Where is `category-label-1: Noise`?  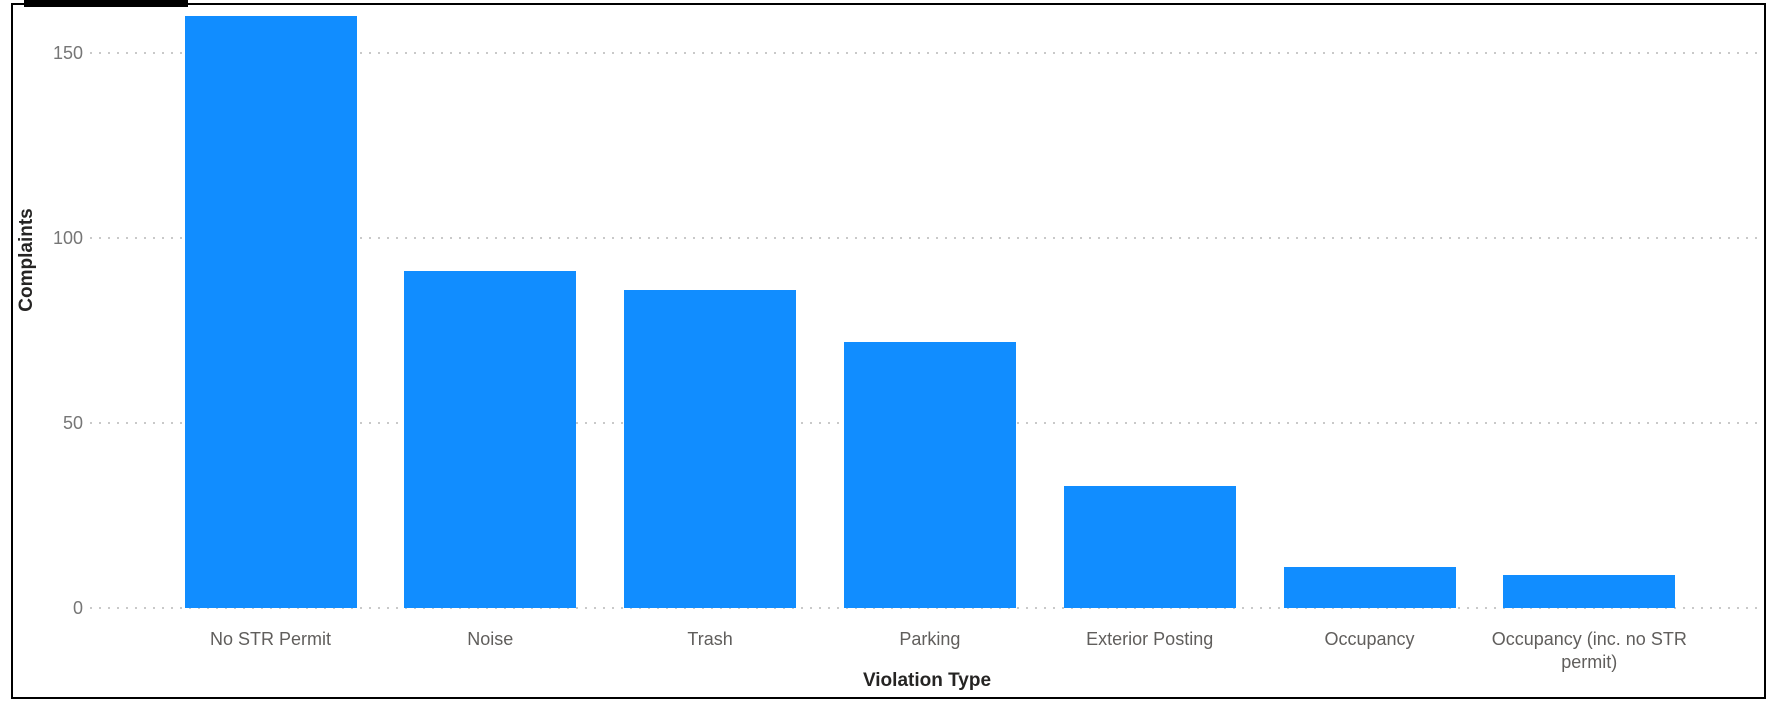 category-label-1: Noise is located at coordinates (490, 639).